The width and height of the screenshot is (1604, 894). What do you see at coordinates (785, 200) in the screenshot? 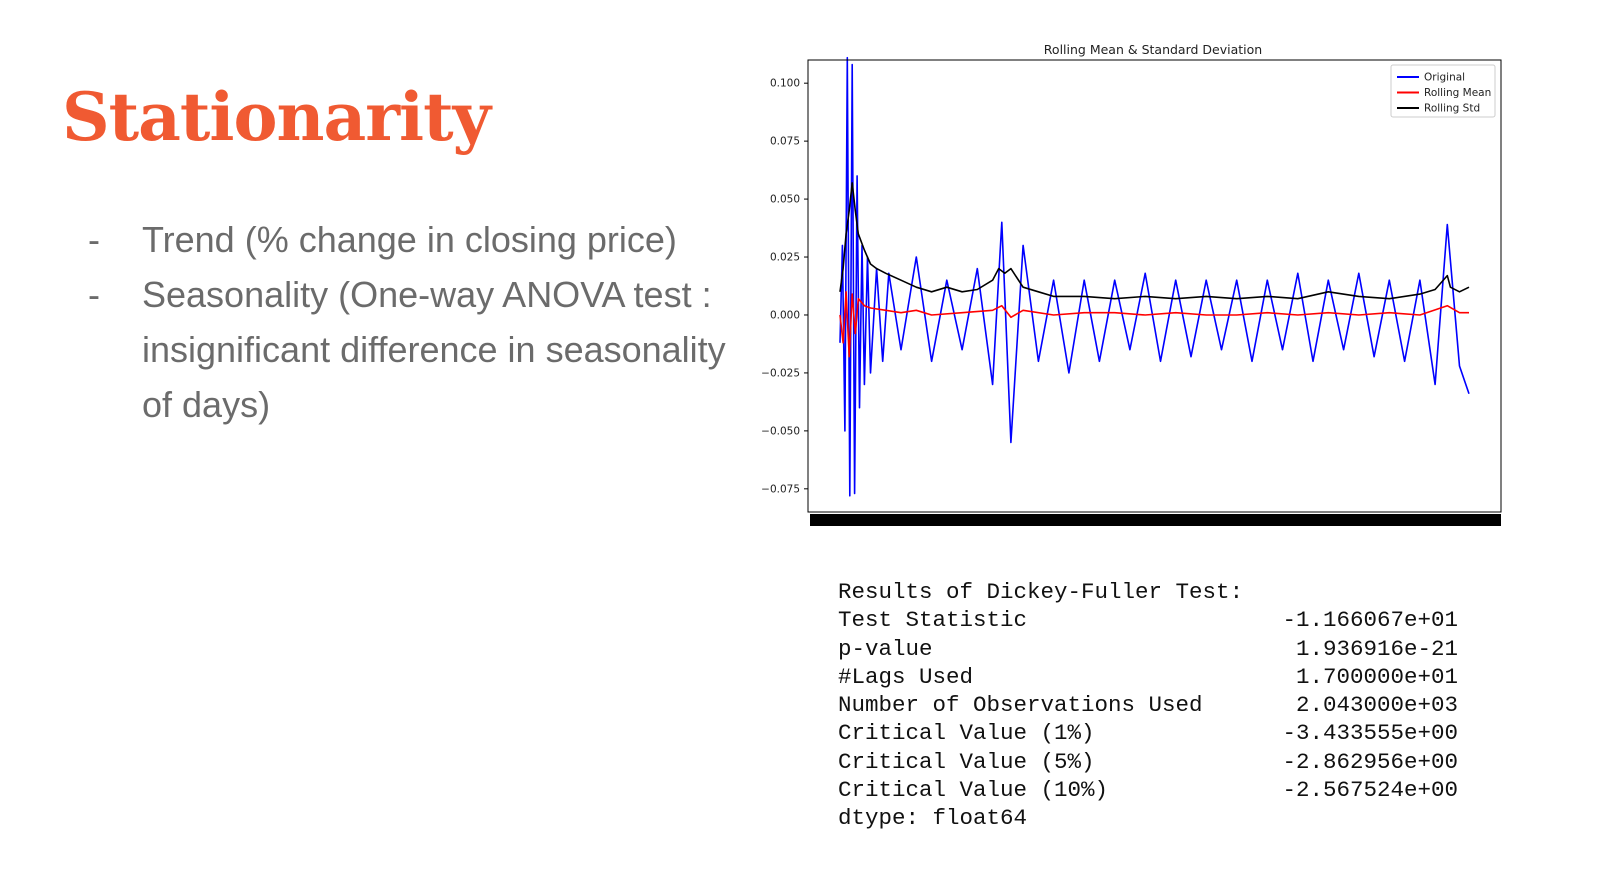
I see `y-tick-label: 0.050` at bounding box center [785, 200].